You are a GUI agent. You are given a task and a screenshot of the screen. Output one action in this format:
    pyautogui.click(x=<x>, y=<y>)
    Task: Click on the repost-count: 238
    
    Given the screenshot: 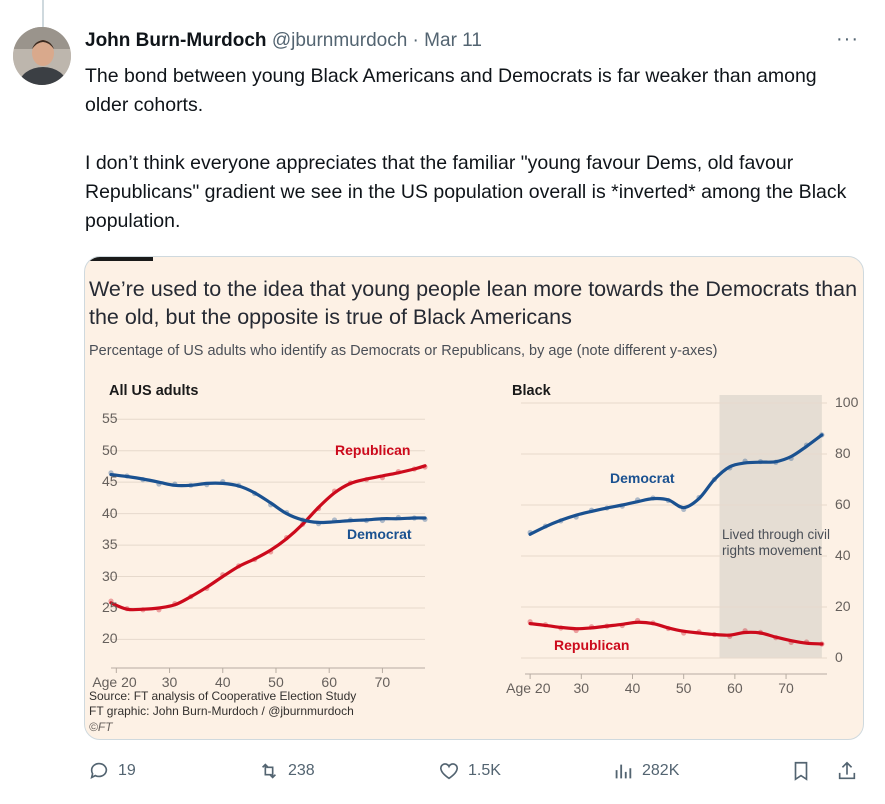 What is the action you would take?
    pyautogui.click(x=301, y=770)
    